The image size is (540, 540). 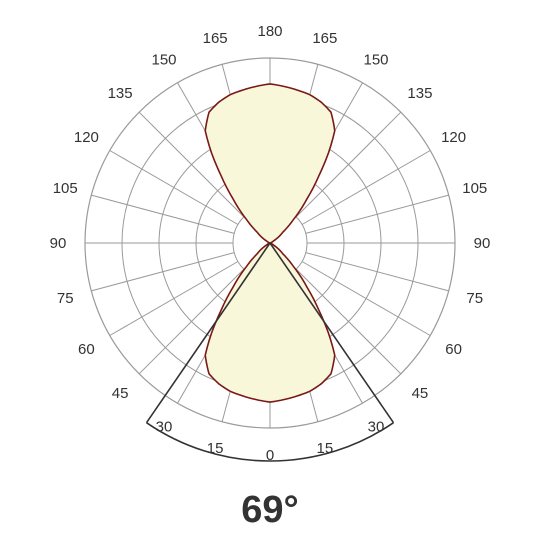 I want to click on angle-tick-label: 180, so click(x=269, y=31).